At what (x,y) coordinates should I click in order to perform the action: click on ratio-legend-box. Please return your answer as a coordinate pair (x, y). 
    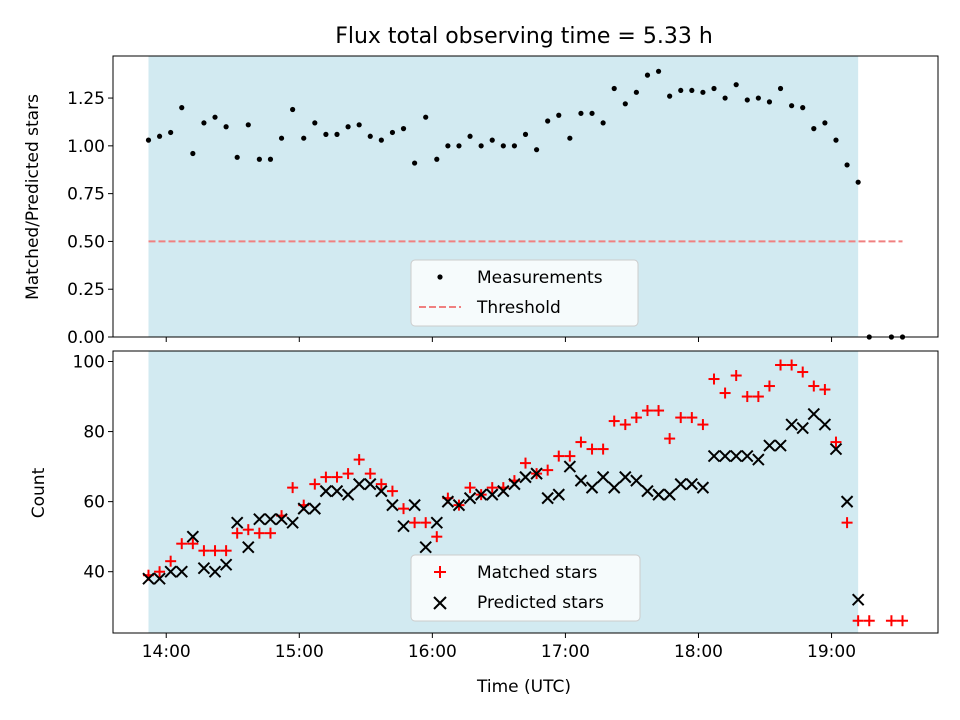
    Looking at the image, I should click on (524, 293).